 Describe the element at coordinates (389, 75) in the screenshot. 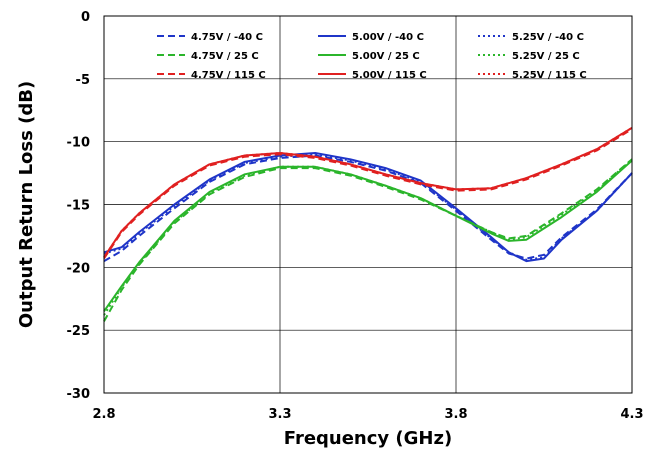

I see `legend-label: 5.00V / 115 C` at that location.